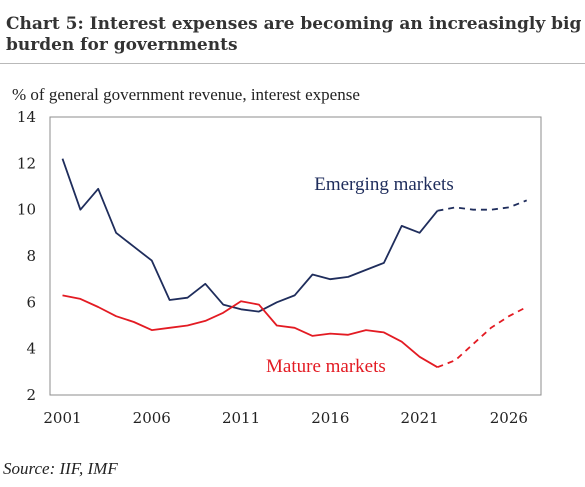  What do you see at coordinates (26, 117) in the screenshot?
I see `y-tick-label: 14` at bounding box center [26, 117].